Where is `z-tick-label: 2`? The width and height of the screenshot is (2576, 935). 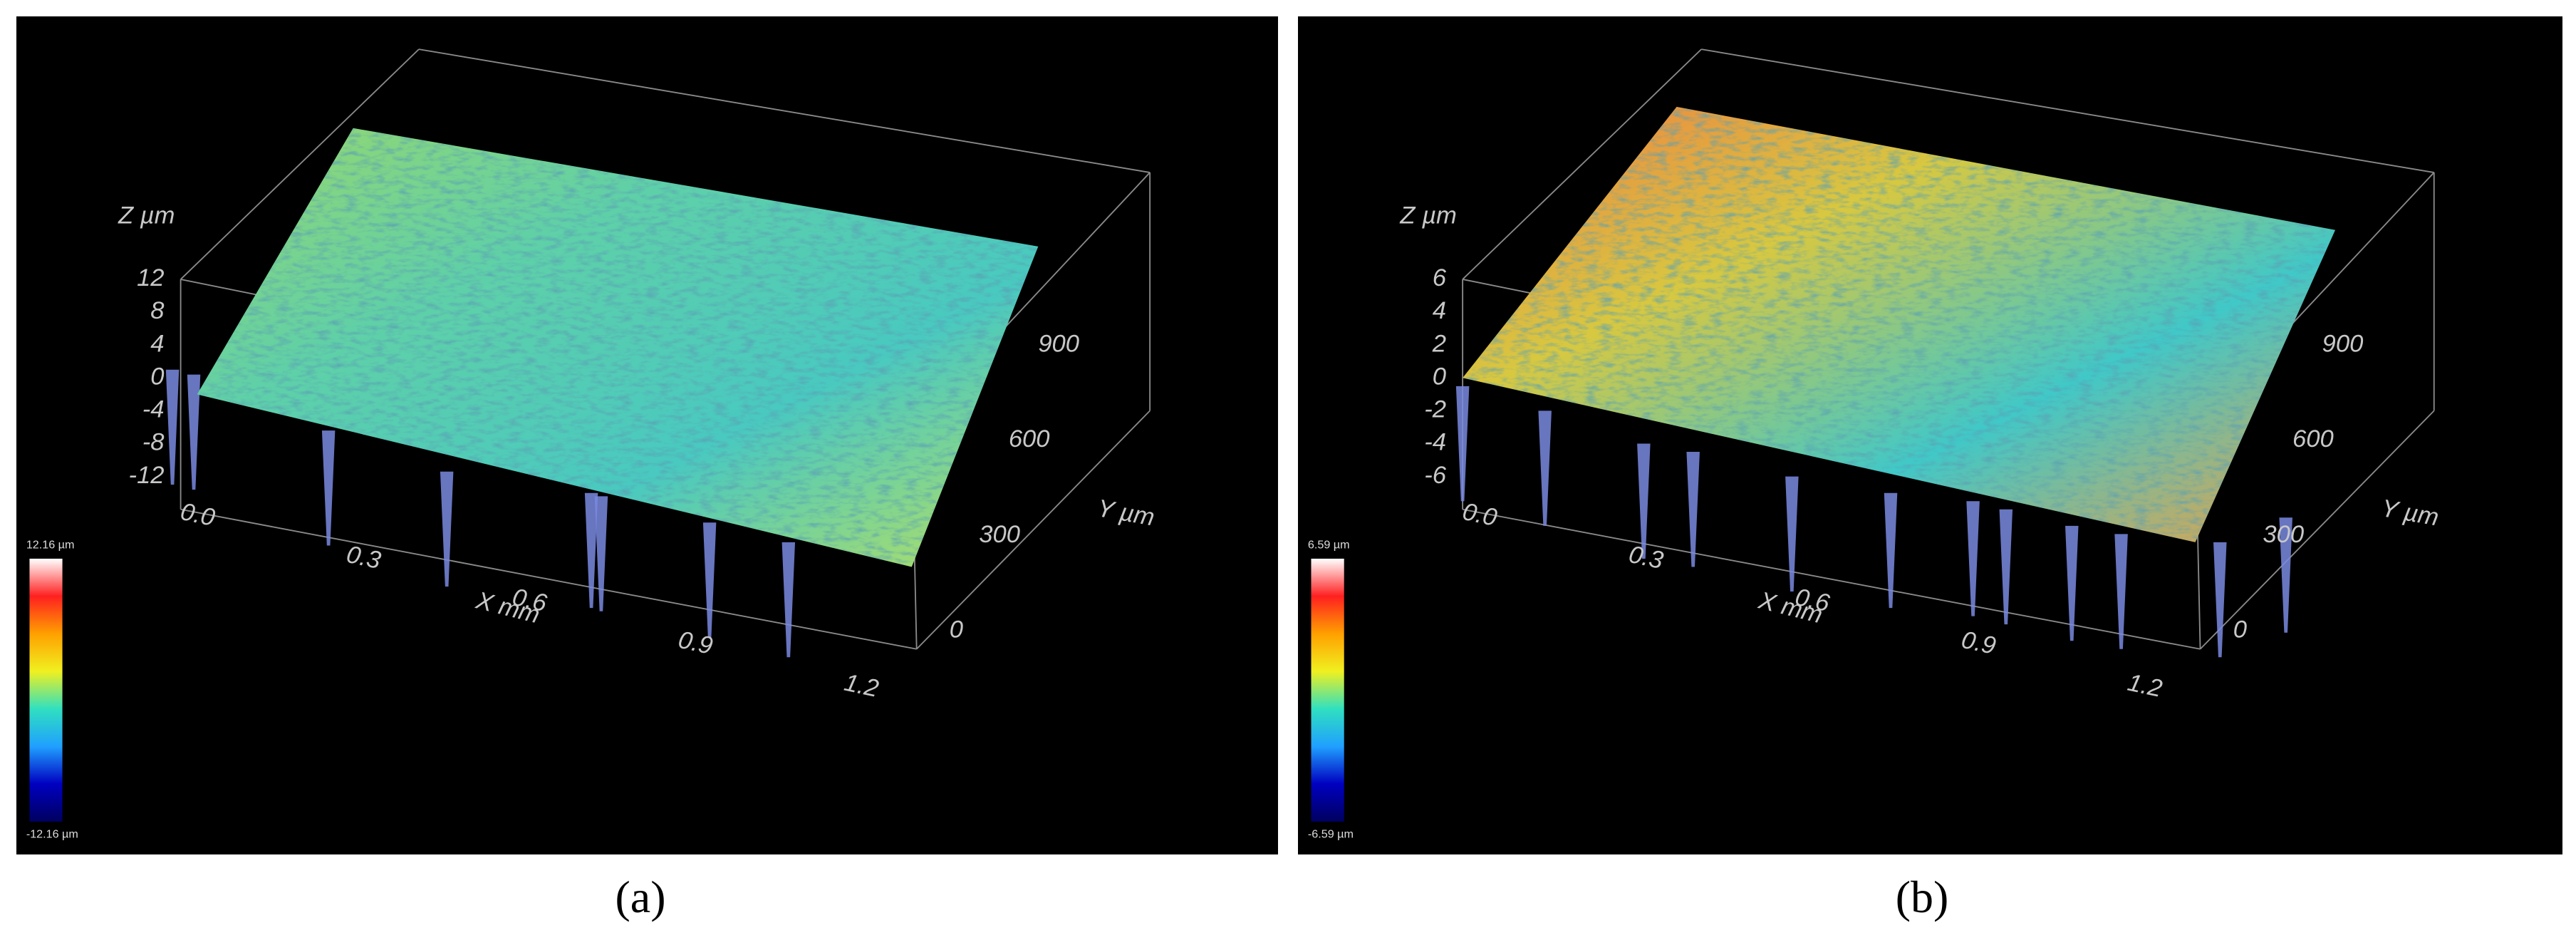
z-tick-label: 2 is located at coordinates (1439, 344).